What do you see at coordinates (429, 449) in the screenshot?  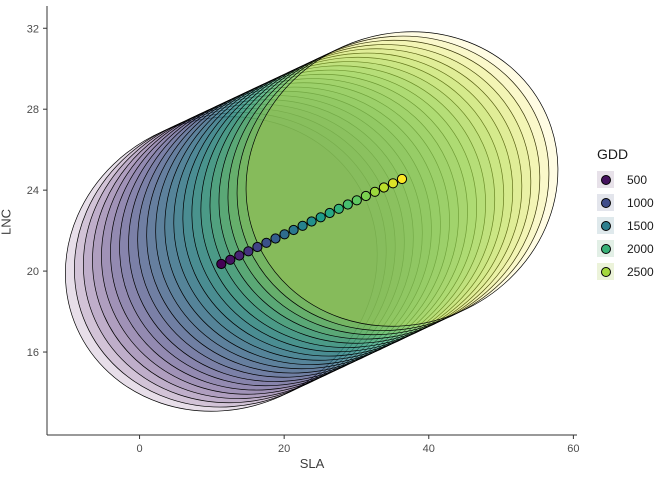 I see `x-tick-label: 40` at bounding box center [429, 449].